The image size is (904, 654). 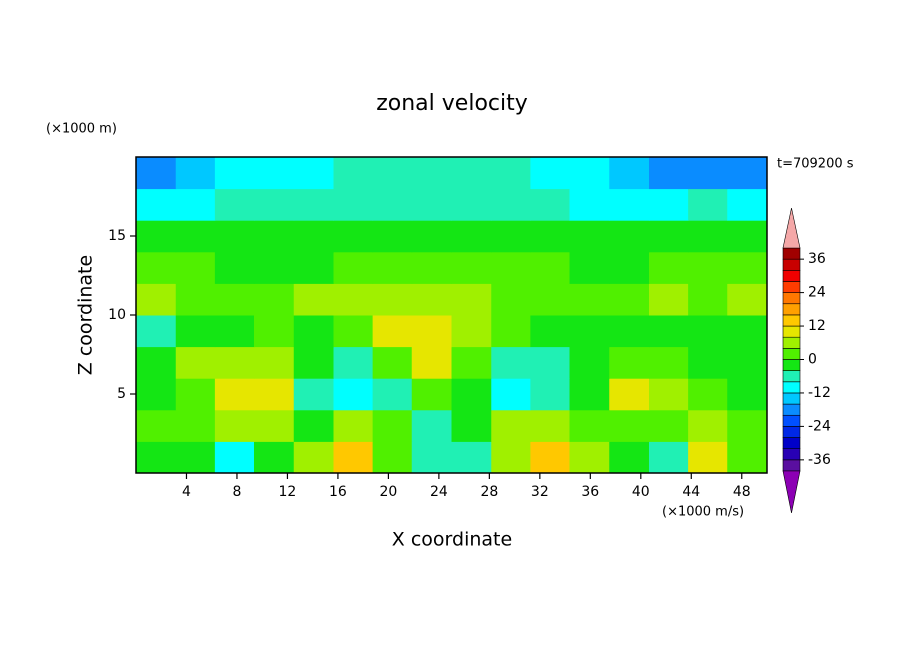 What do you see at coordinates (540, 492) in the screenshot?
I see `x-tick-label: 32` at bounding box center [540, 492].